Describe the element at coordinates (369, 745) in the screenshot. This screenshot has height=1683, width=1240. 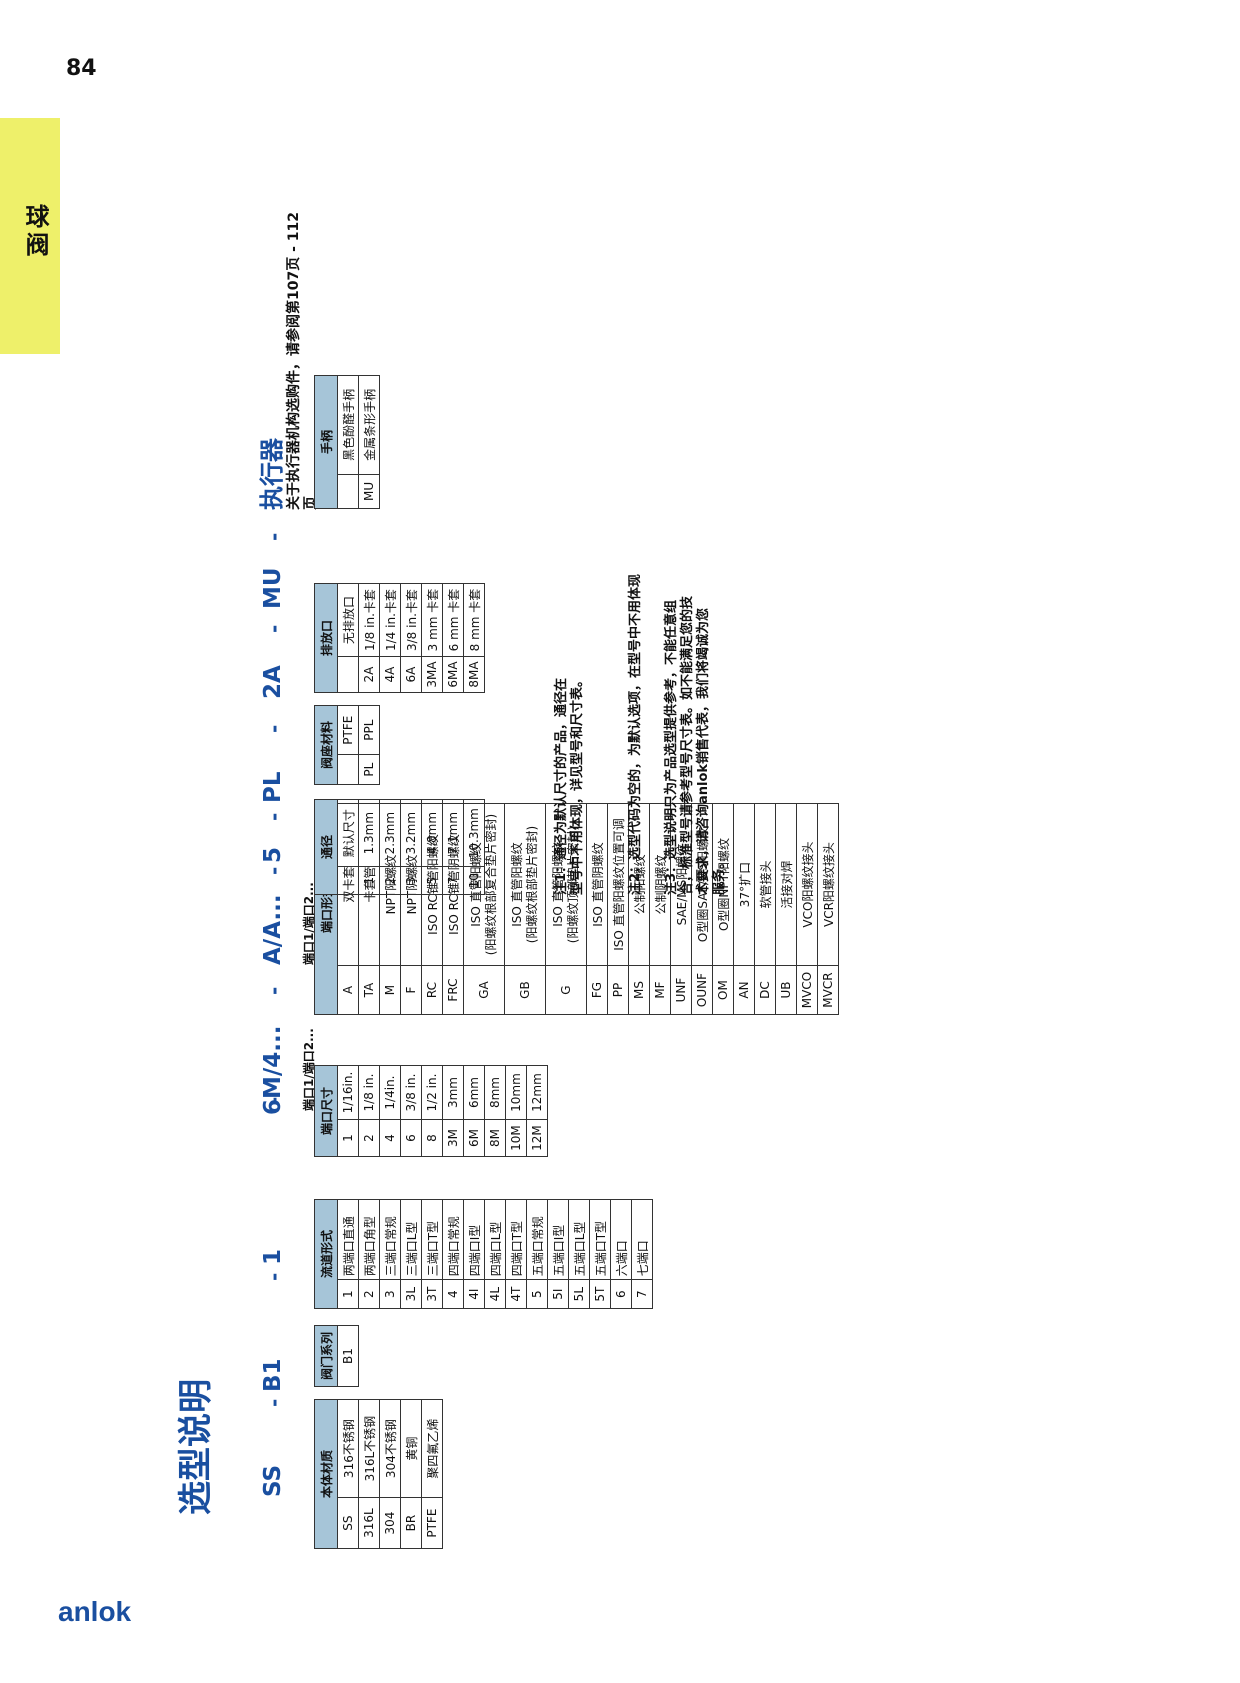
I see `table-row: PL PPL` at that location.